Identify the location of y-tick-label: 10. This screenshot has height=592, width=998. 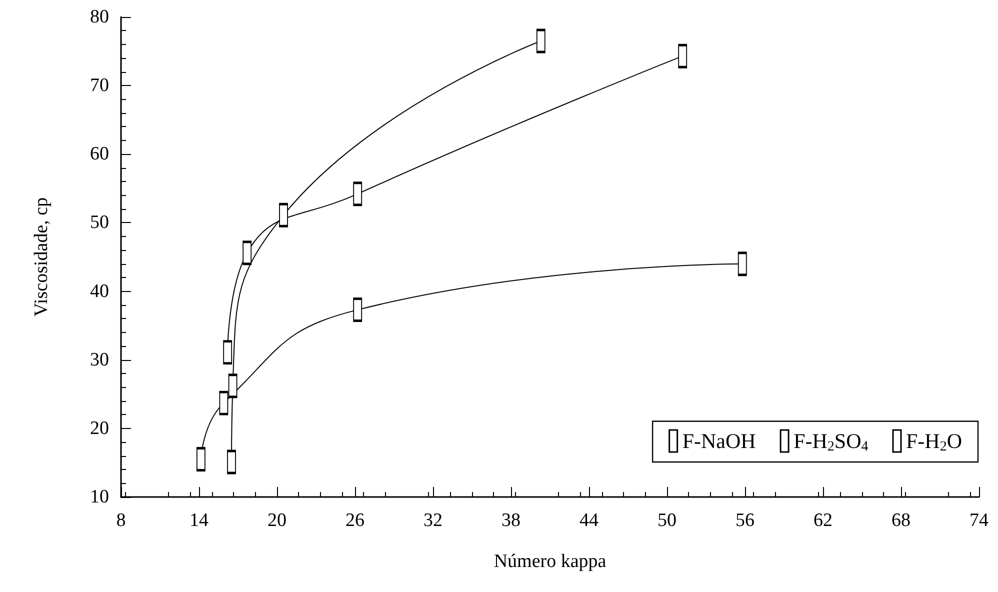
(99, 497).